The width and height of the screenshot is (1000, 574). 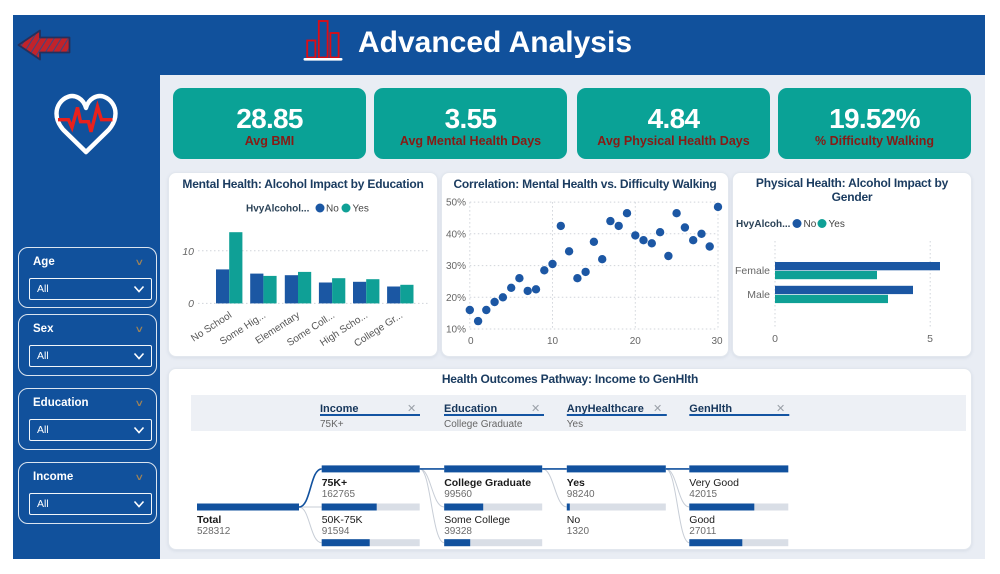 I want to click on svg-text: 98240, so click(x=581, y=494).